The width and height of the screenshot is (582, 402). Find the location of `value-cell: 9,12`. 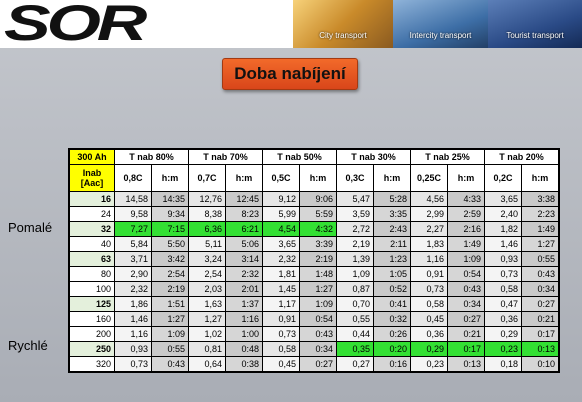

value-cell: 9,12 is located at coordinates (281, 199).